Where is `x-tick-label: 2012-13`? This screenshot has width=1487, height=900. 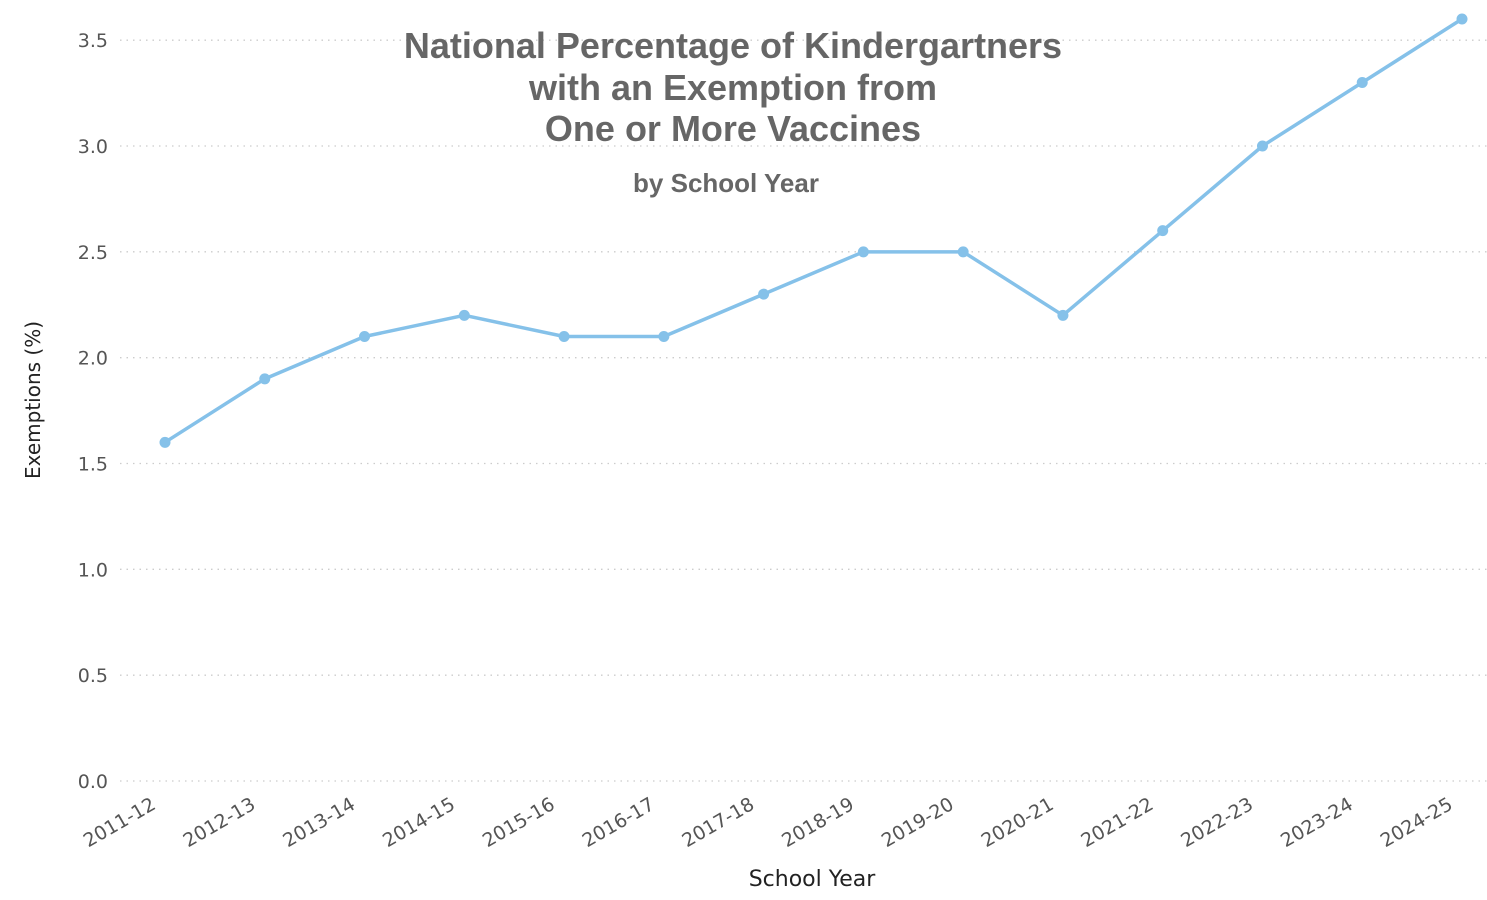
x-tick-label: 2012-13 is located at coordinates (220, 822).